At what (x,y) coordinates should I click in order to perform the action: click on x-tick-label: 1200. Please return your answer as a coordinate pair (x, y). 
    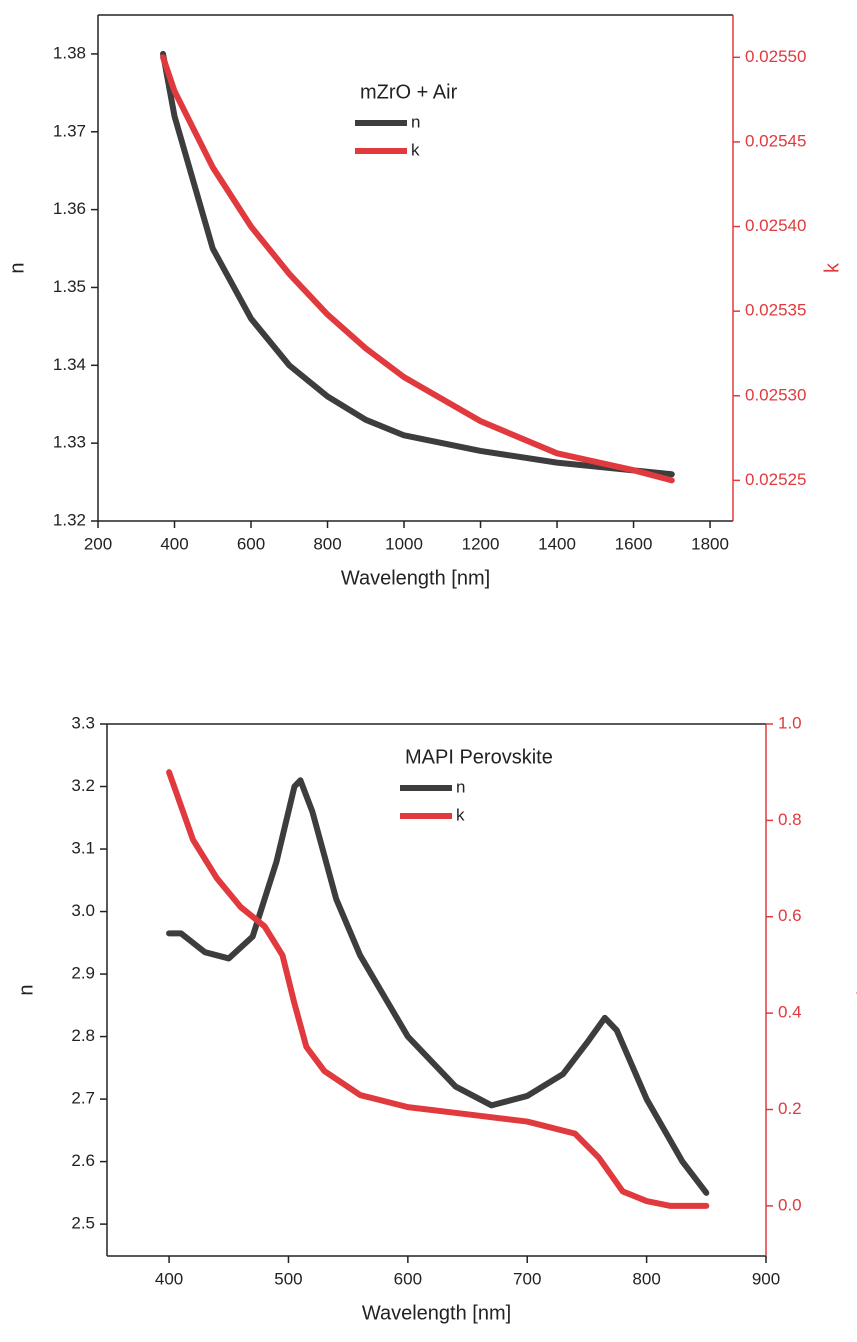
    Looking at the image, I should click on (481, 543).